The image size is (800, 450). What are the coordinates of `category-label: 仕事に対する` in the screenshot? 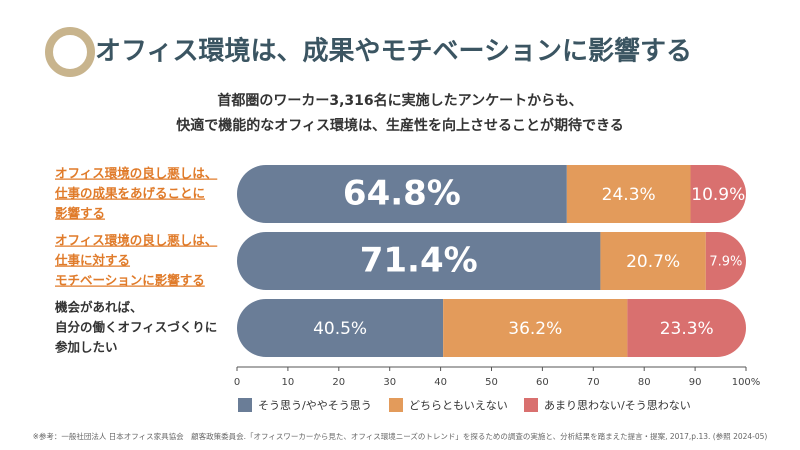 It's located at (92, 260).